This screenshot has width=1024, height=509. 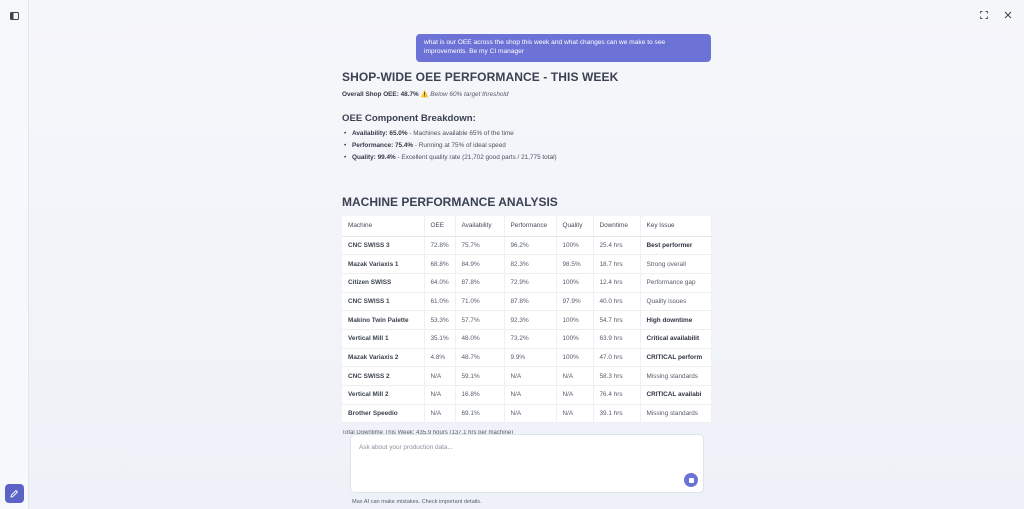 I want to click on table-cell: 72.9%, so click(x=530, y=283).